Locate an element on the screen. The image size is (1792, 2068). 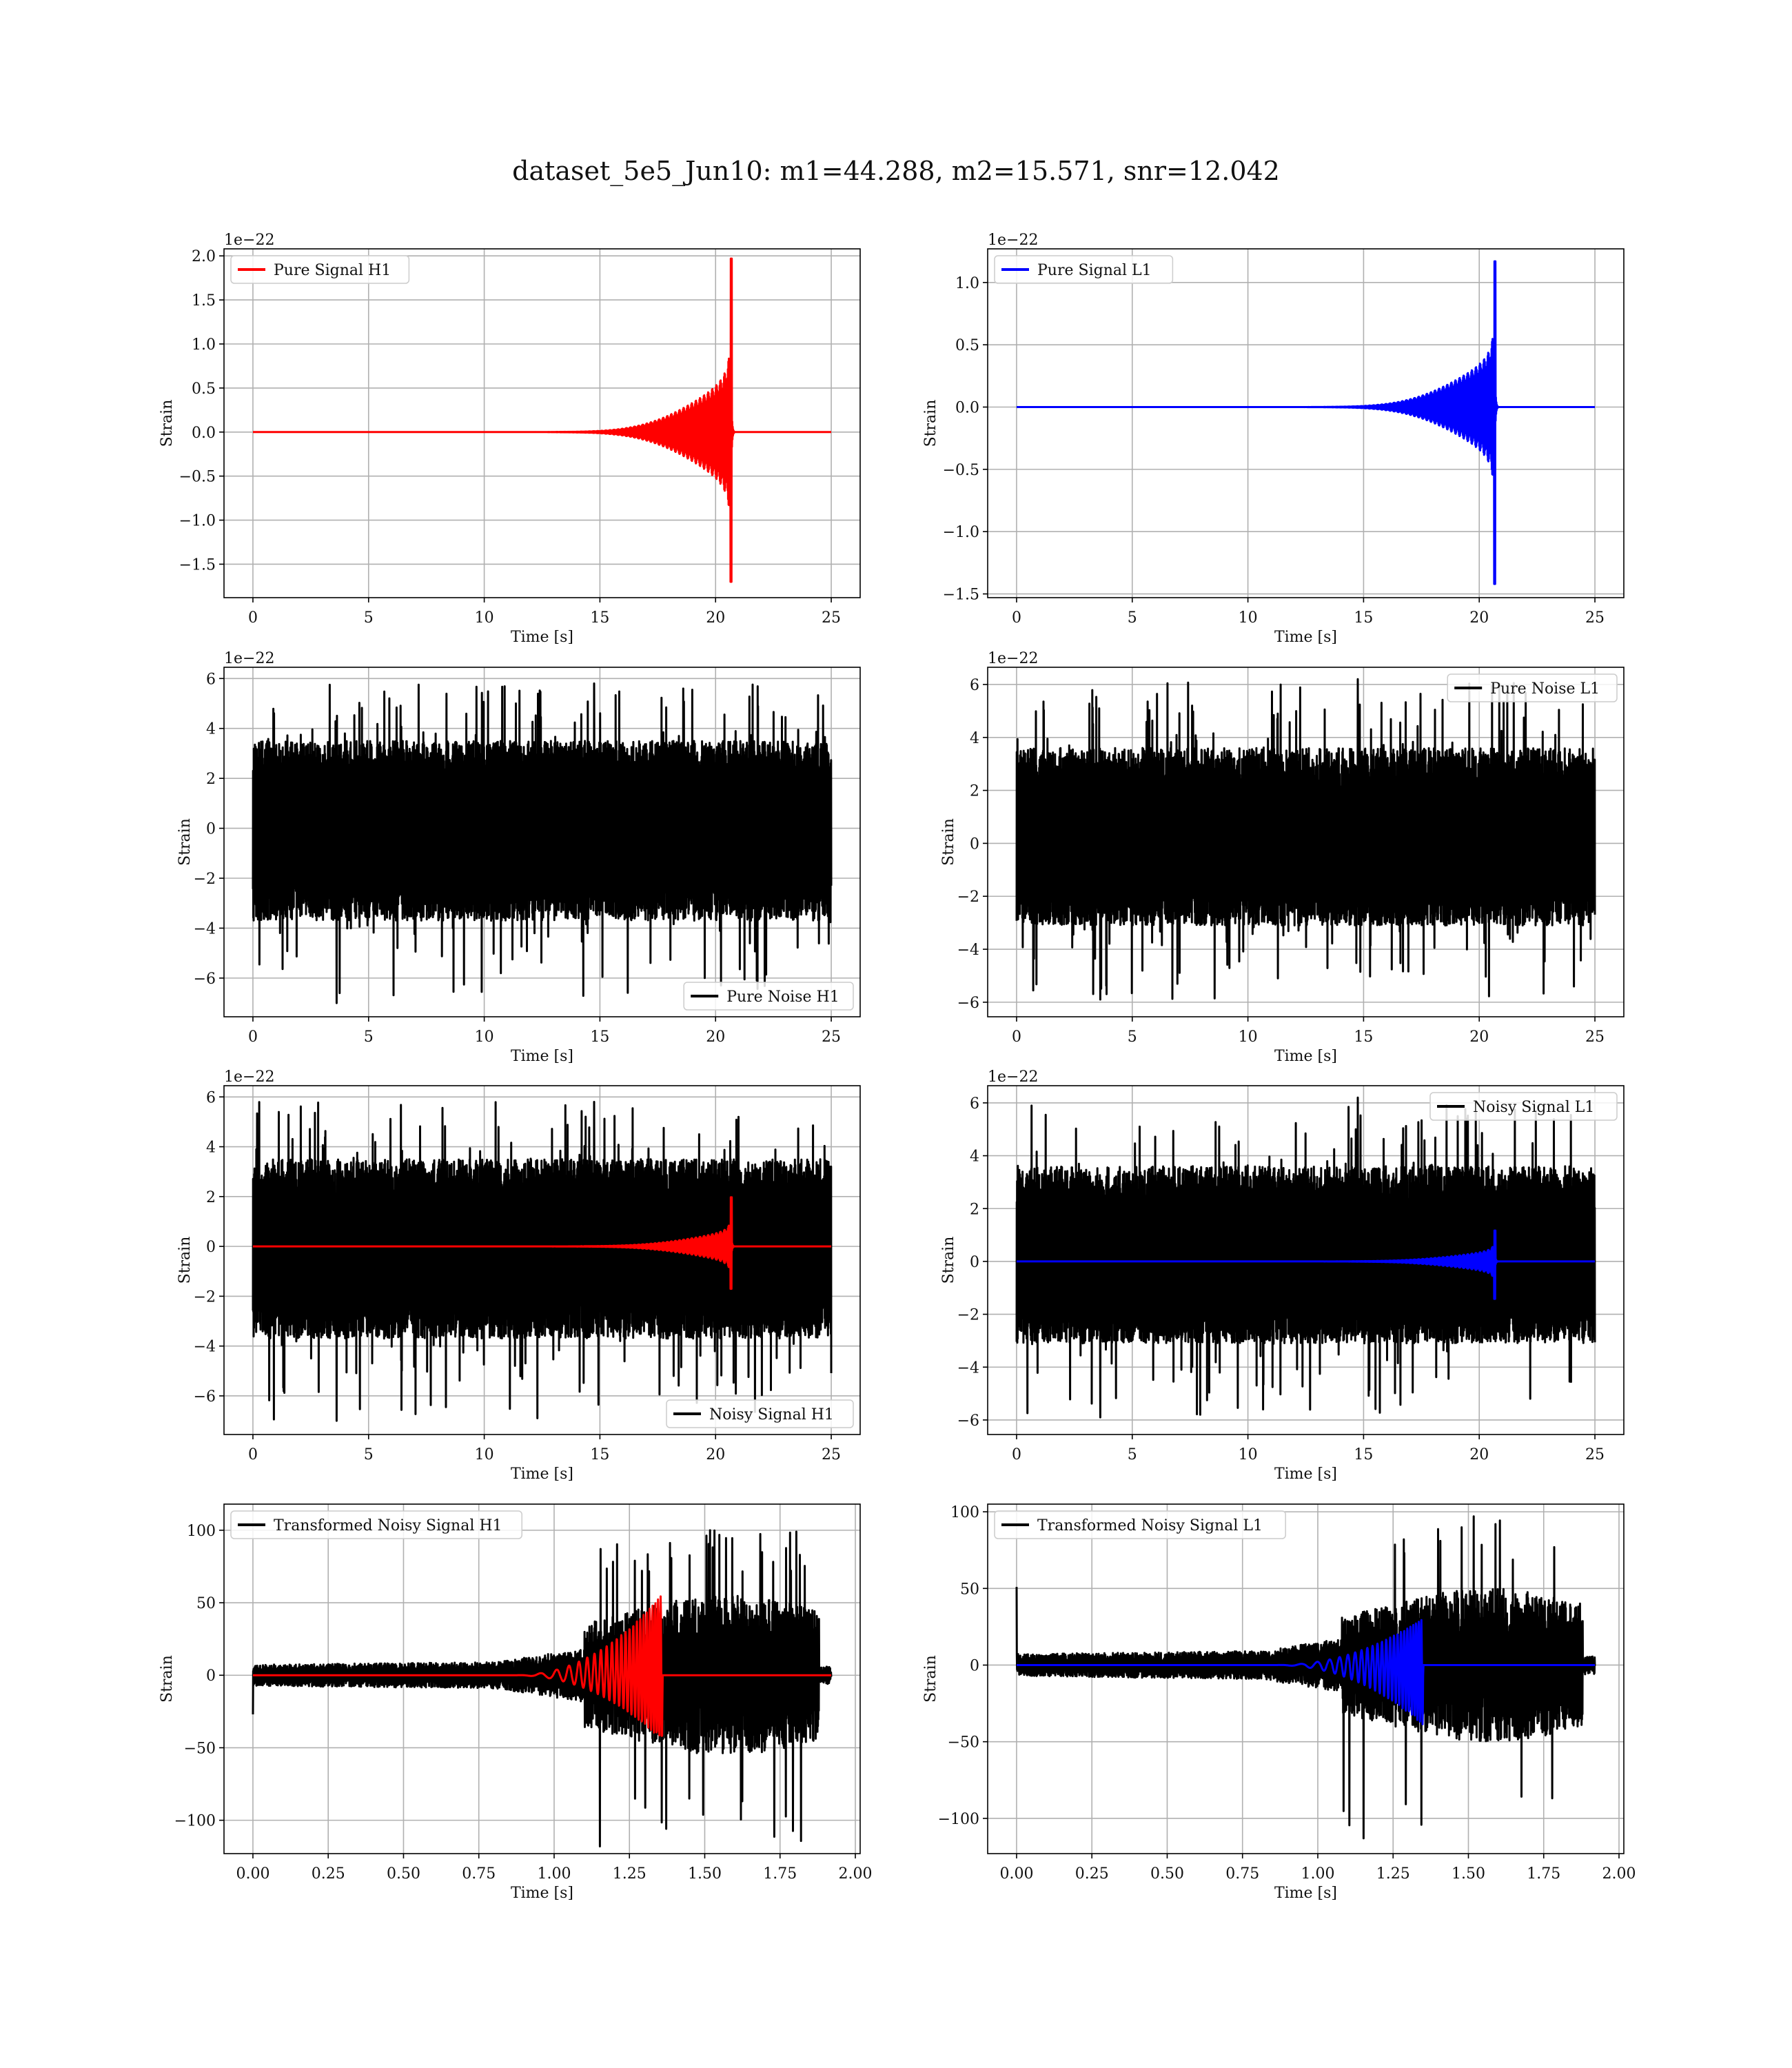
y-tick-label: −4 is located at coordinates (205, 1347).